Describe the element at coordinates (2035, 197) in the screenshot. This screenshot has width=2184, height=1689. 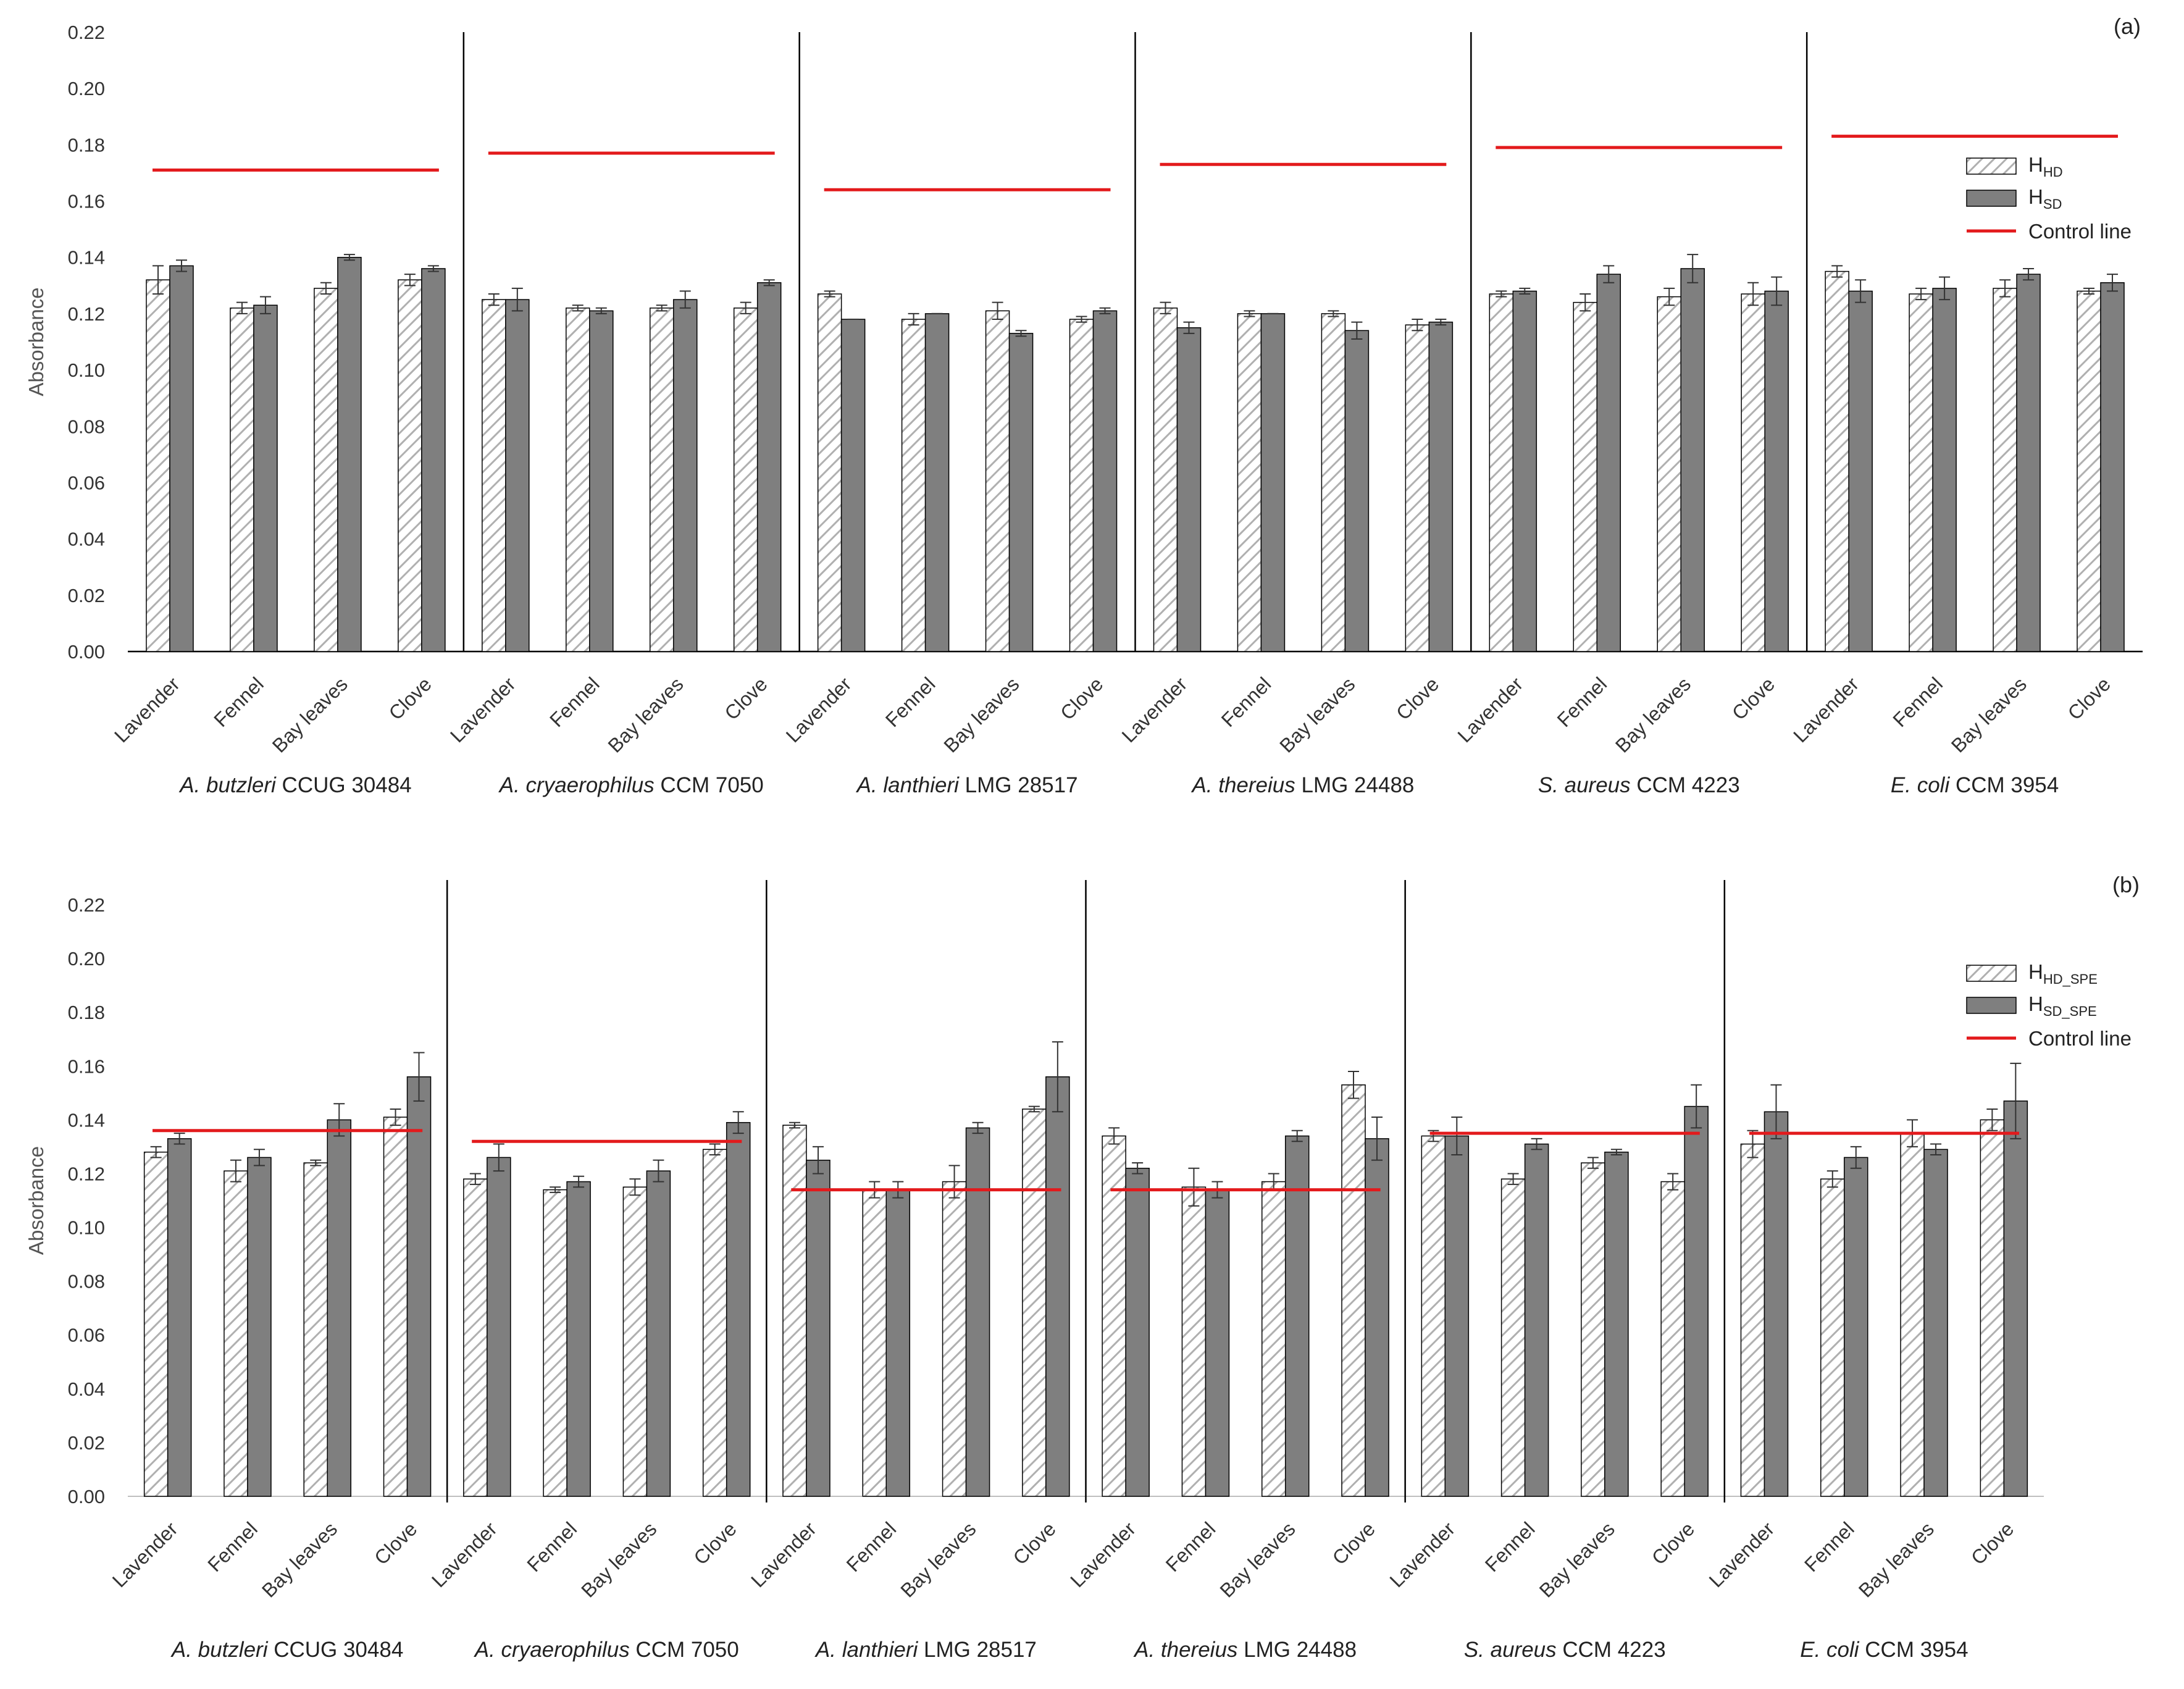
I see `legend-series2-base: H` at that location.